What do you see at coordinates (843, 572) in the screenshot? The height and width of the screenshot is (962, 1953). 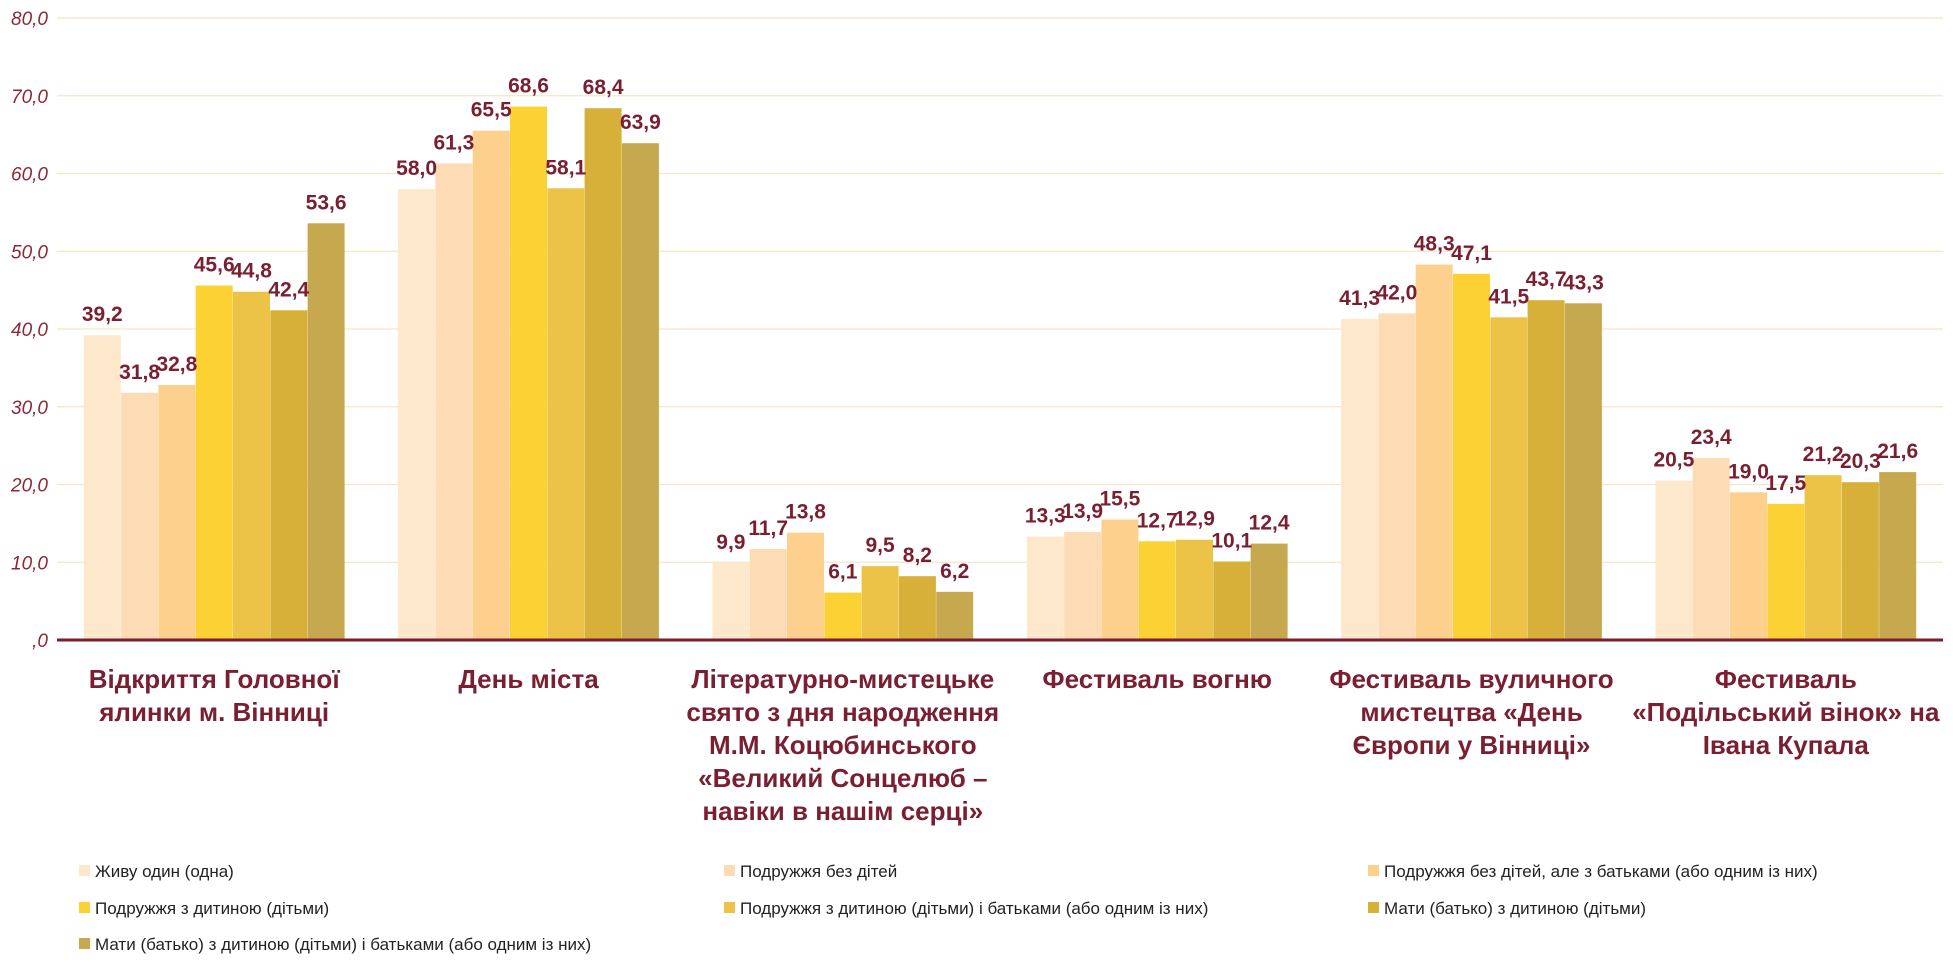 I see `data-label: 6,1` at bounding box center [843, 572].